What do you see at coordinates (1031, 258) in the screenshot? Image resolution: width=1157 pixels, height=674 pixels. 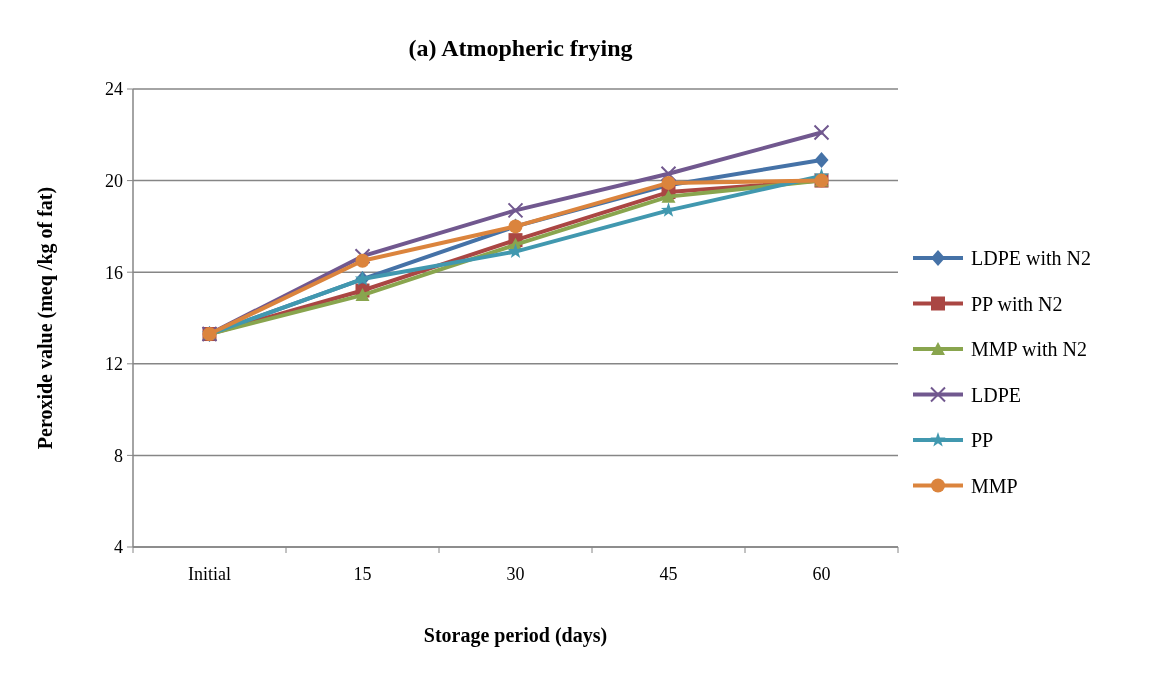 I see `legend-label: LDPE with N2` at bounding box center [1031, 258].